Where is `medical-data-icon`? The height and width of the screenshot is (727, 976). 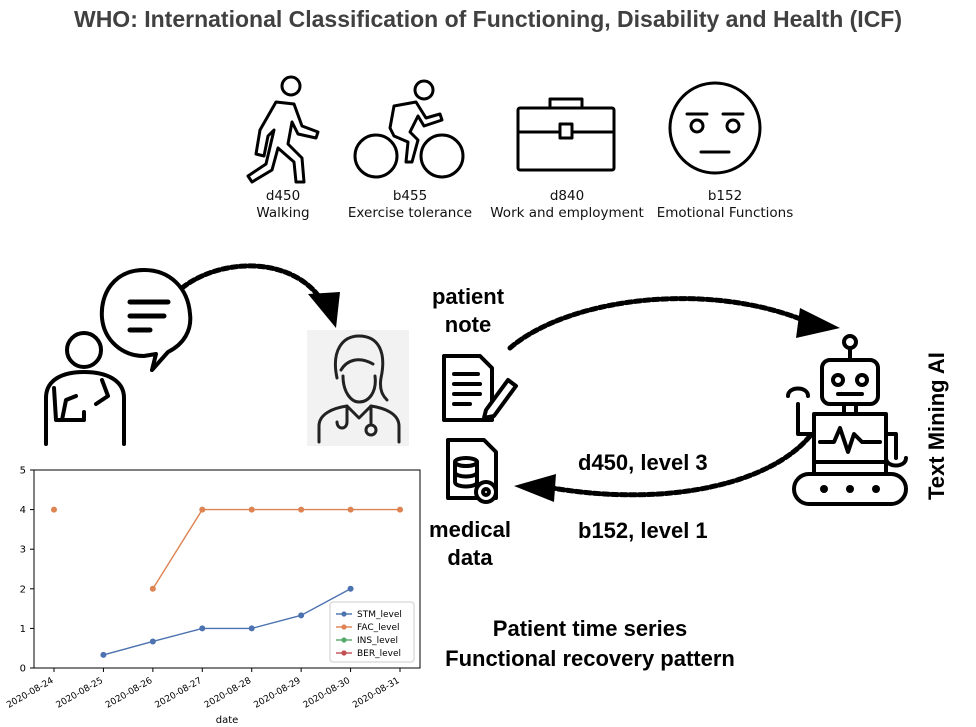 medical-data-icon is located at coordinates (472, 471).